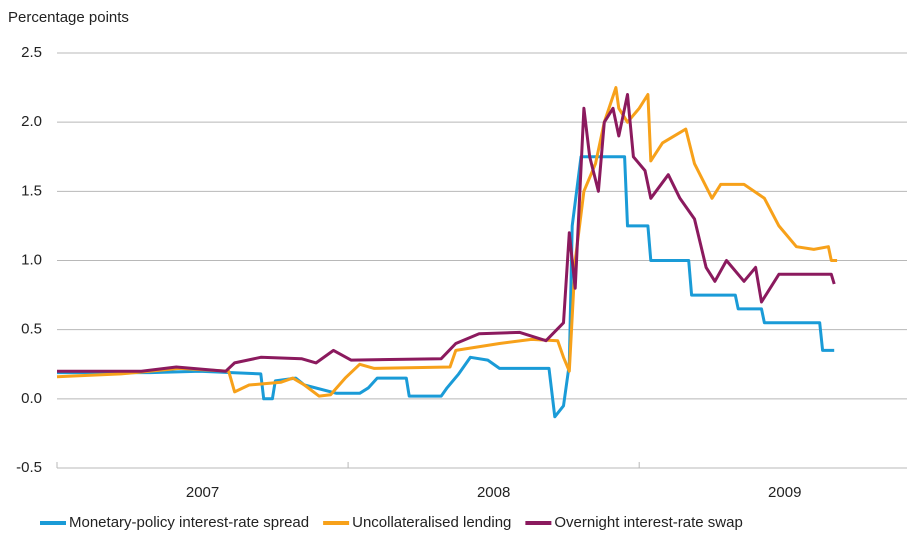  What do you see at coordinates (784, 492) in the screenshot?
I see `x-tick-label: 2009` at bounding box center [784, 492].